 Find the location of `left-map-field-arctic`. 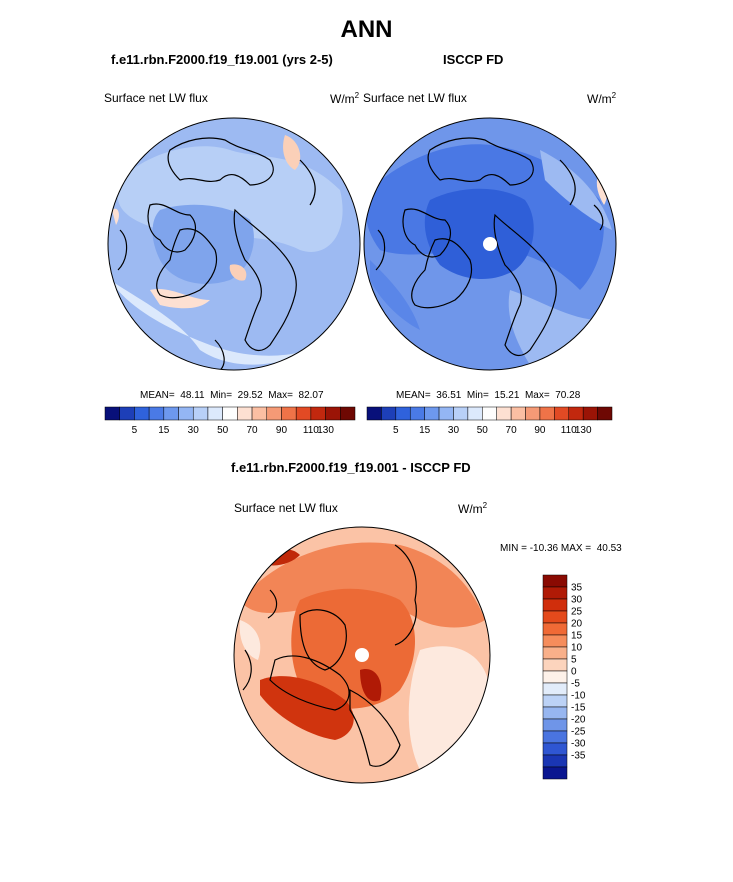

left-map-field-arctic is located at coordinates (203, 244).